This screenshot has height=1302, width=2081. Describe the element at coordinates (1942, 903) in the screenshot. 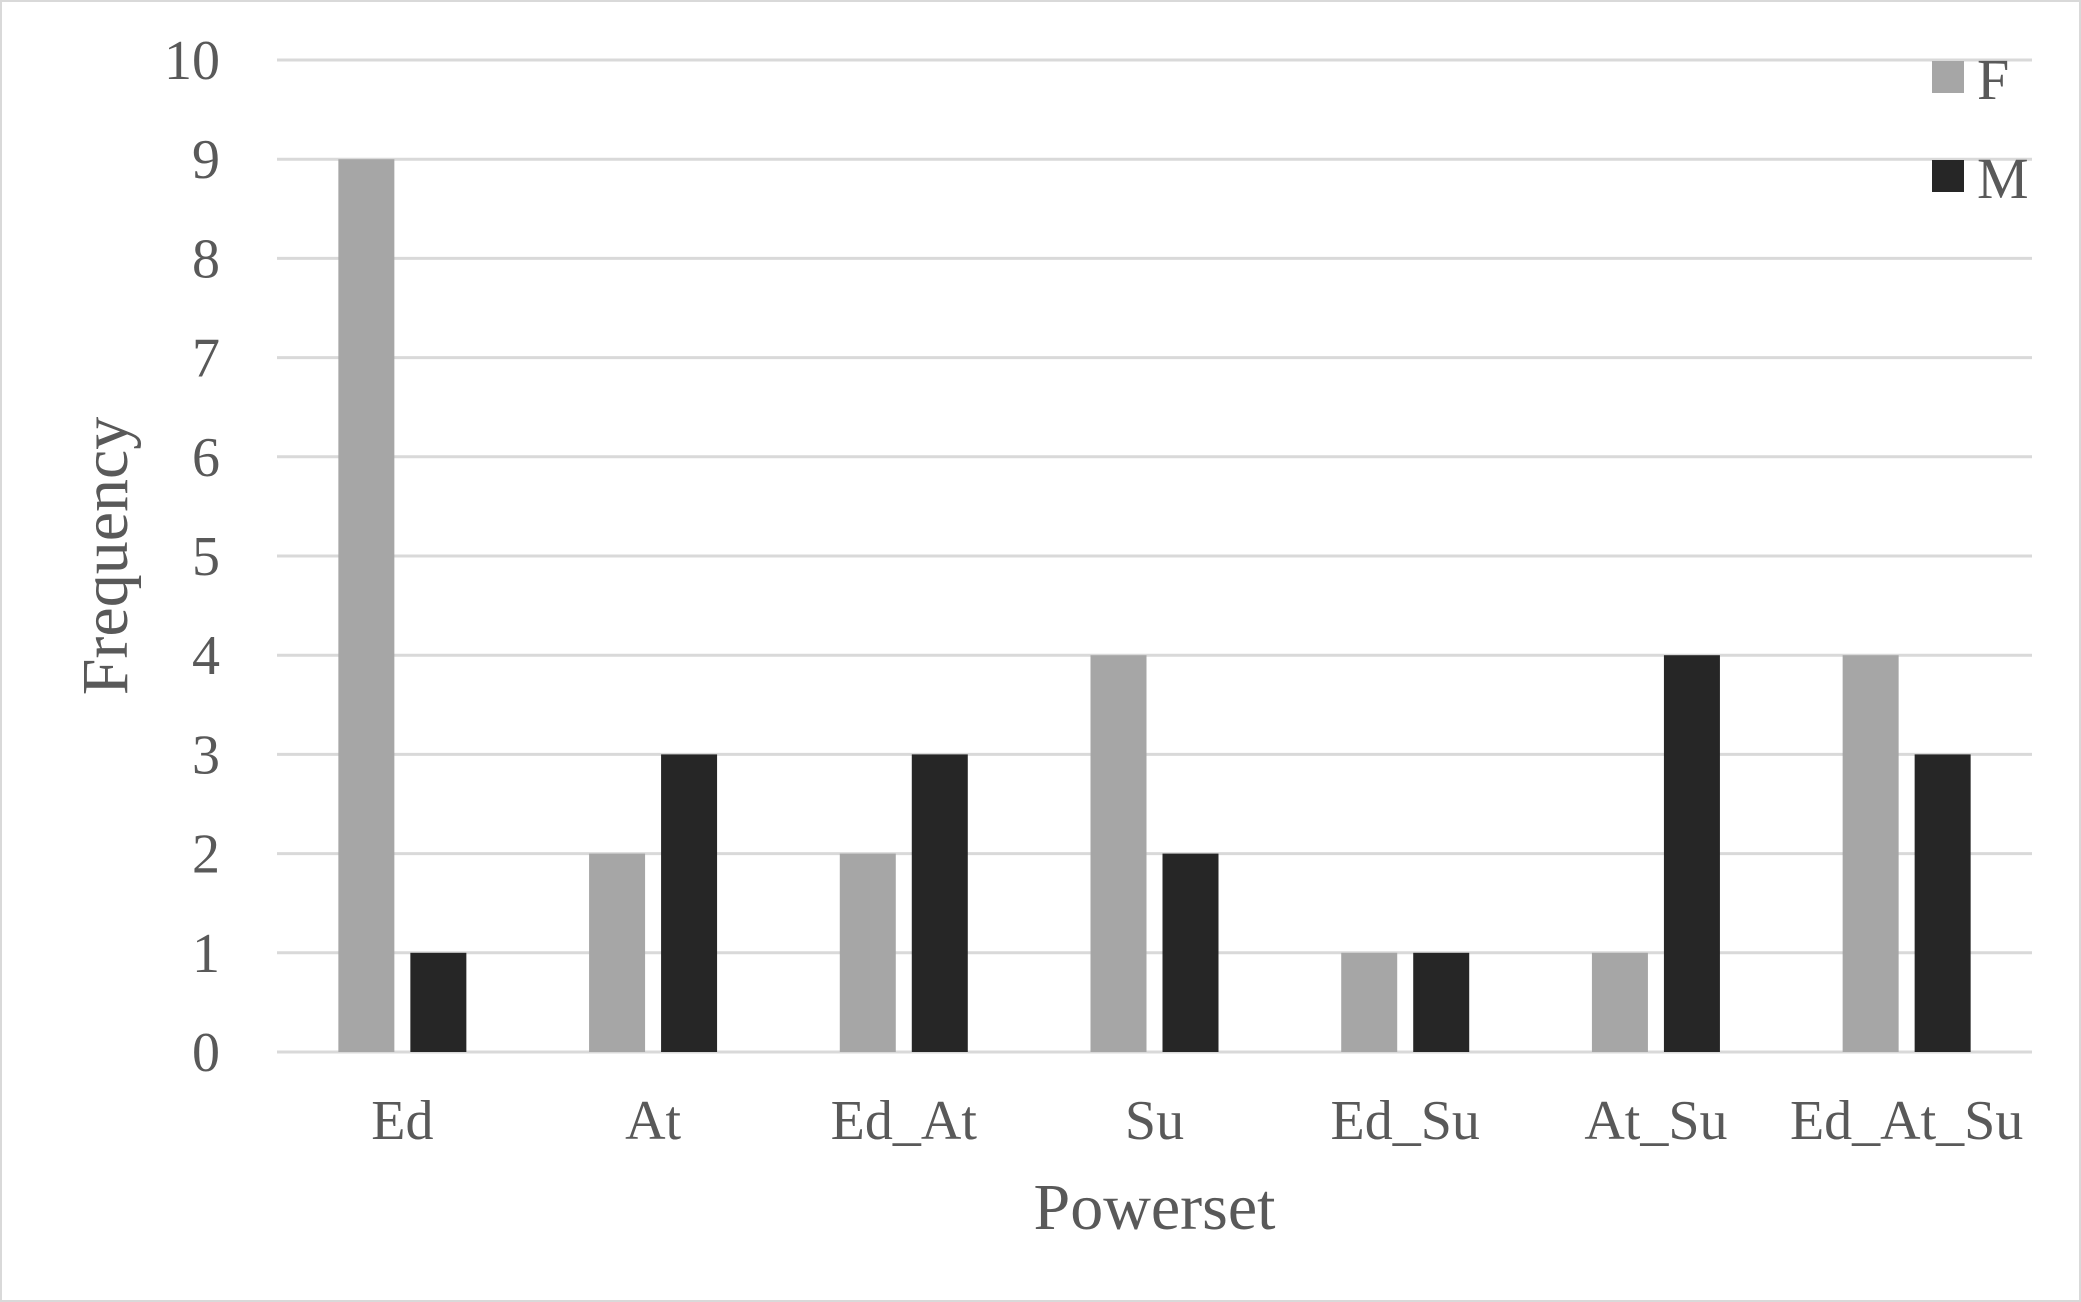

I see `bar-m-ed-at-su` at that location.